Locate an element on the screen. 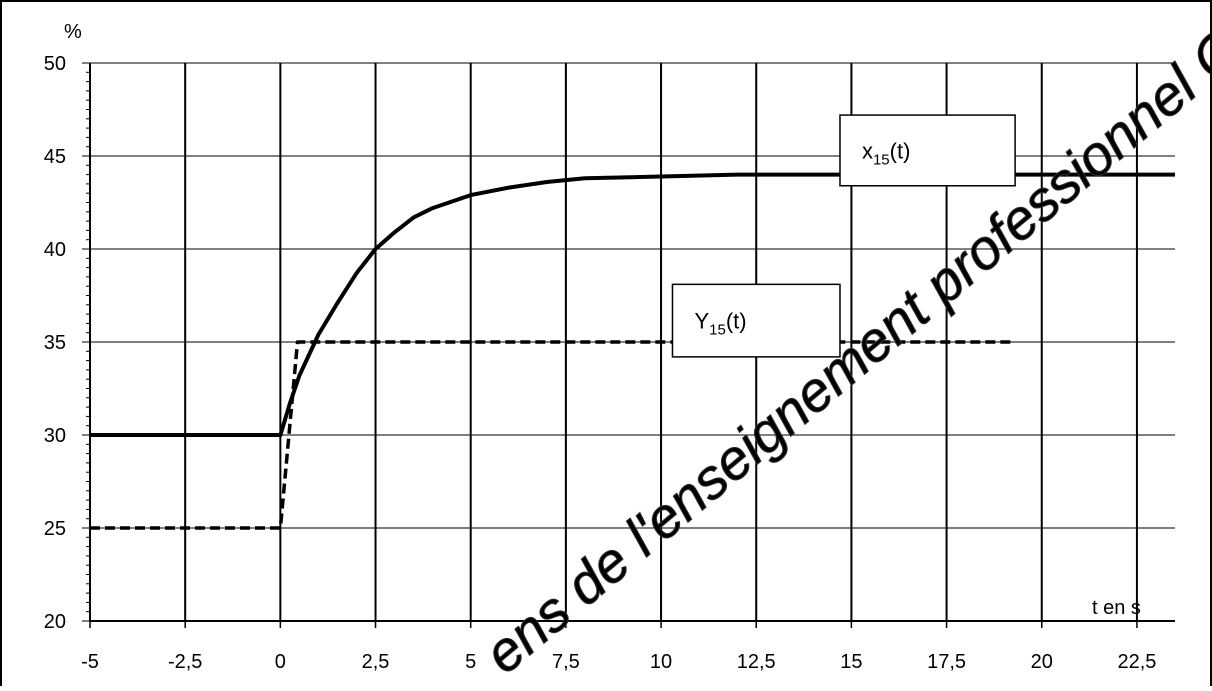  x-tick-label: 12,5 is located at coordinates (756, 662).